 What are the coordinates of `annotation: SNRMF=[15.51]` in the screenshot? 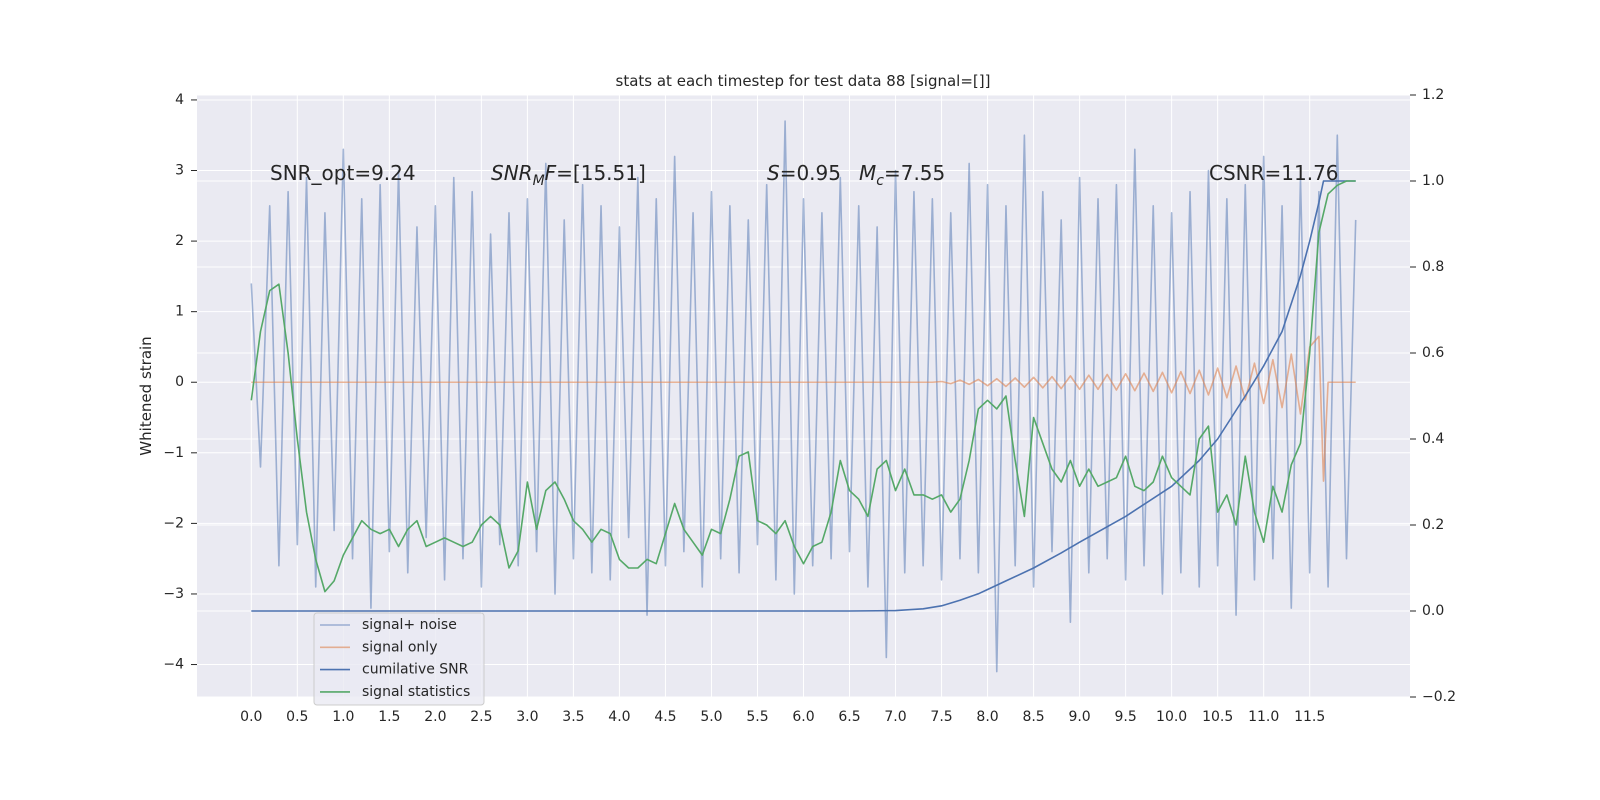 It's located at (568, 175).